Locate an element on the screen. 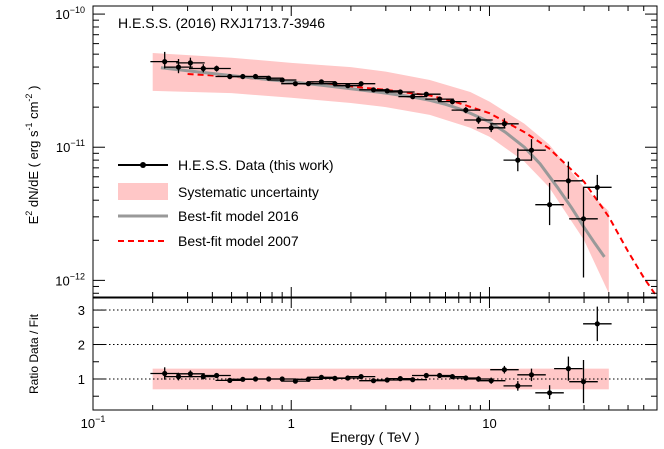 The height and width of the screenshot is (449, 664). legend-label-data: H.E.S.S. Data (this work) is located at coordinates (256, 165).